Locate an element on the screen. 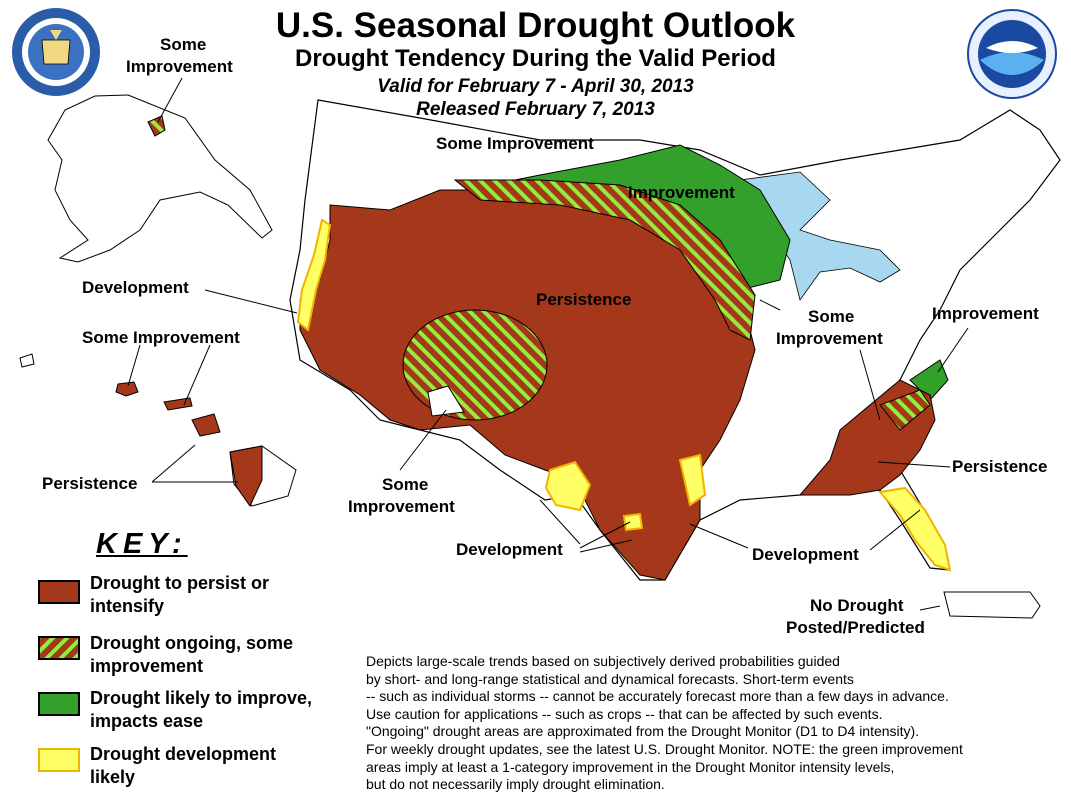 This screenshot has width=1071, height=809. label-no-drought-1: No Drought is located at coordinates (857, 605).